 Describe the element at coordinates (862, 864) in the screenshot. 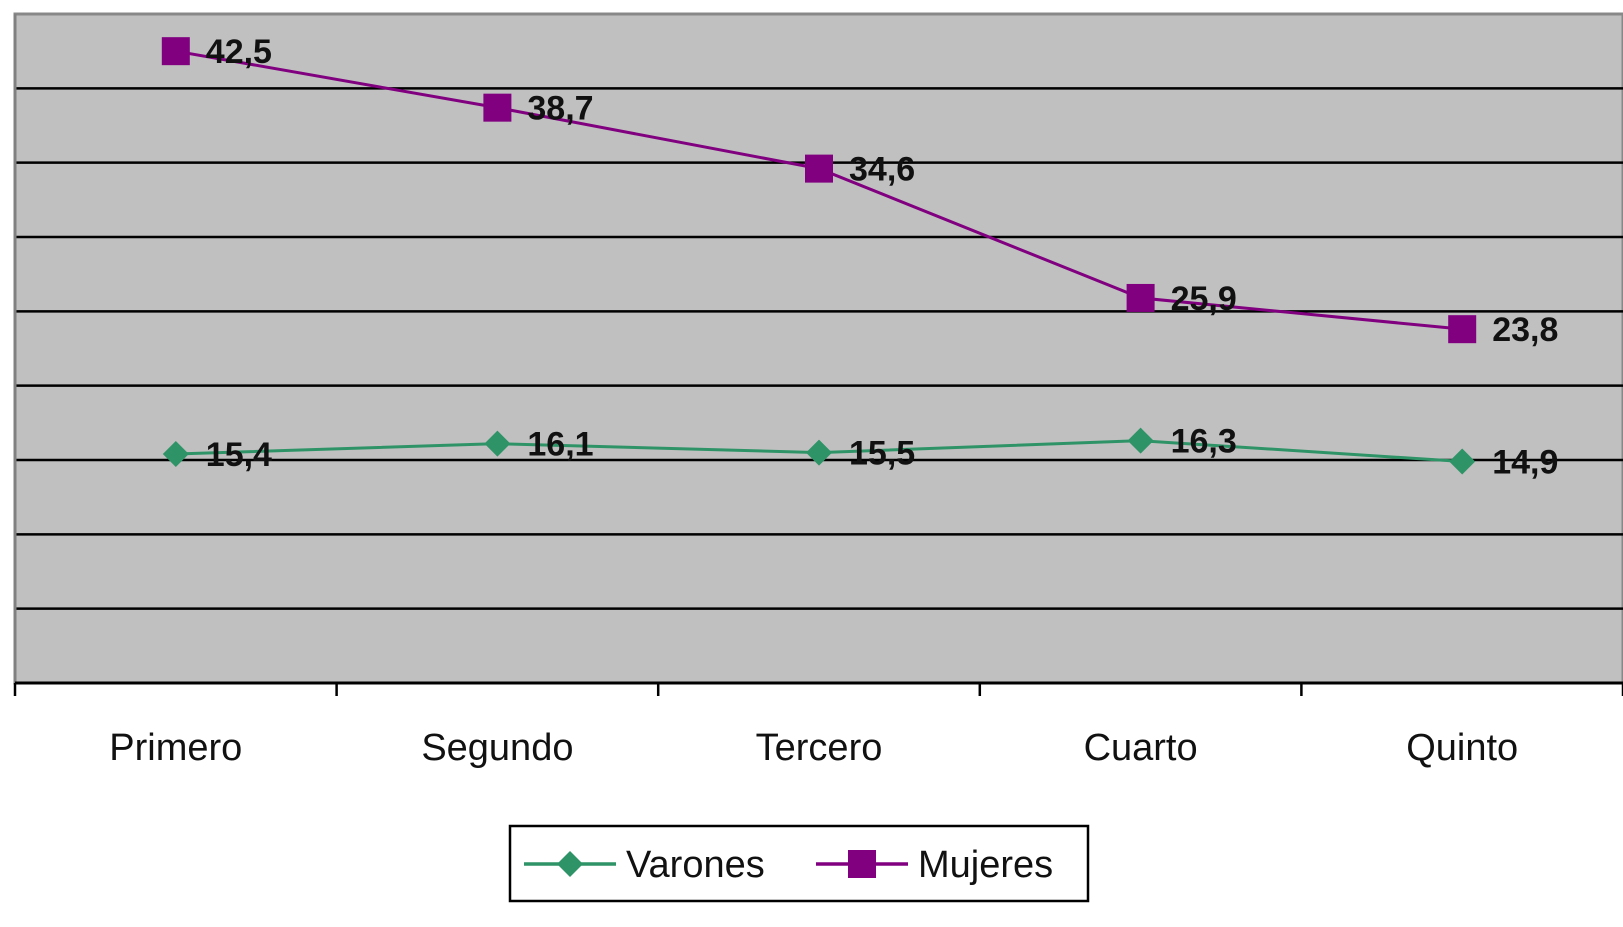

I see `legend-marker-mujeres` at that location.